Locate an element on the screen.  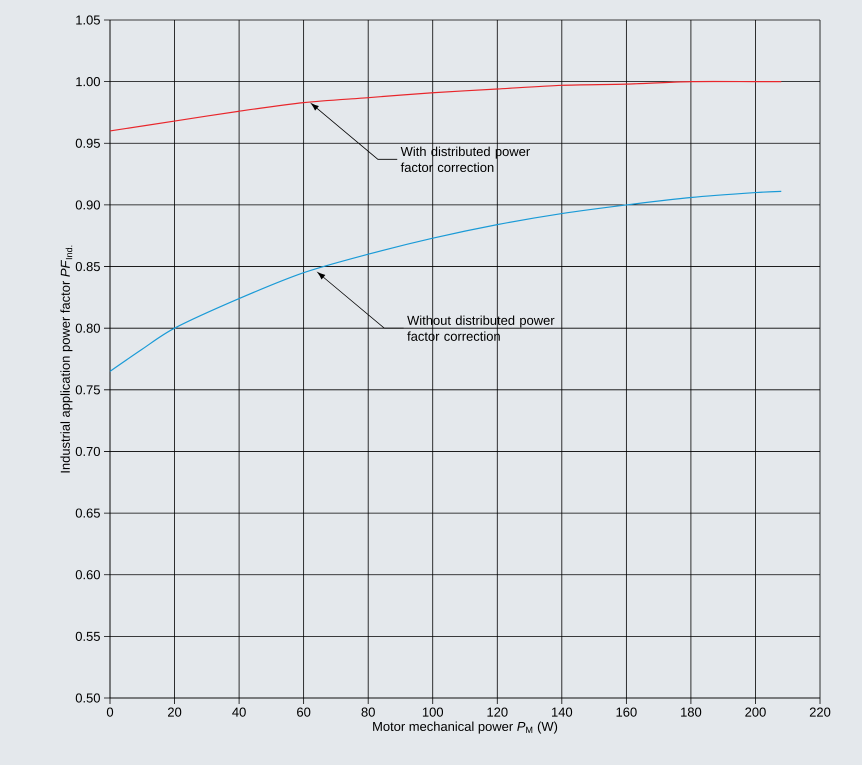
x-tick-label: 160 is located at coordinates (626, 712).